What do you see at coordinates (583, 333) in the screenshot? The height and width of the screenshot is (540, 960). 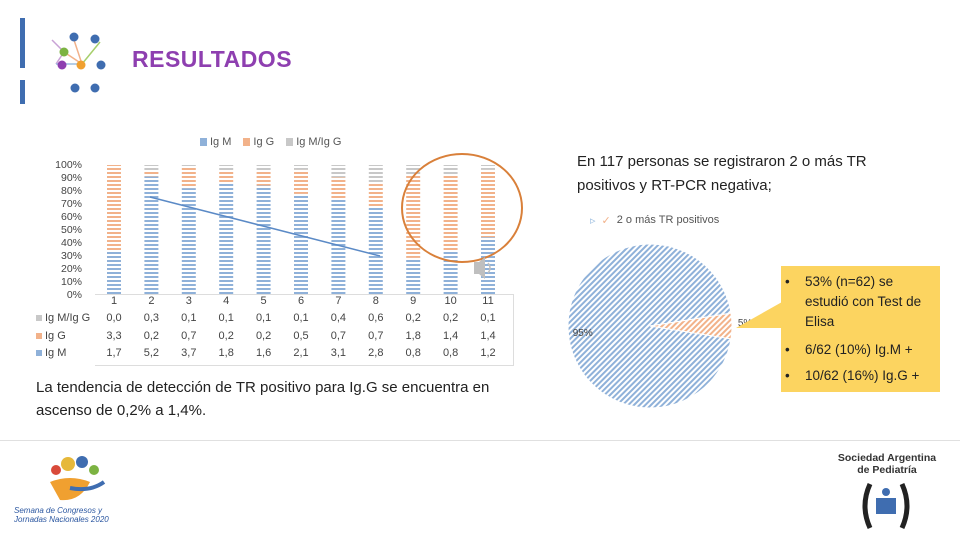 I see `pie-label-95pct: 95%` at bounding box center [583, 333].